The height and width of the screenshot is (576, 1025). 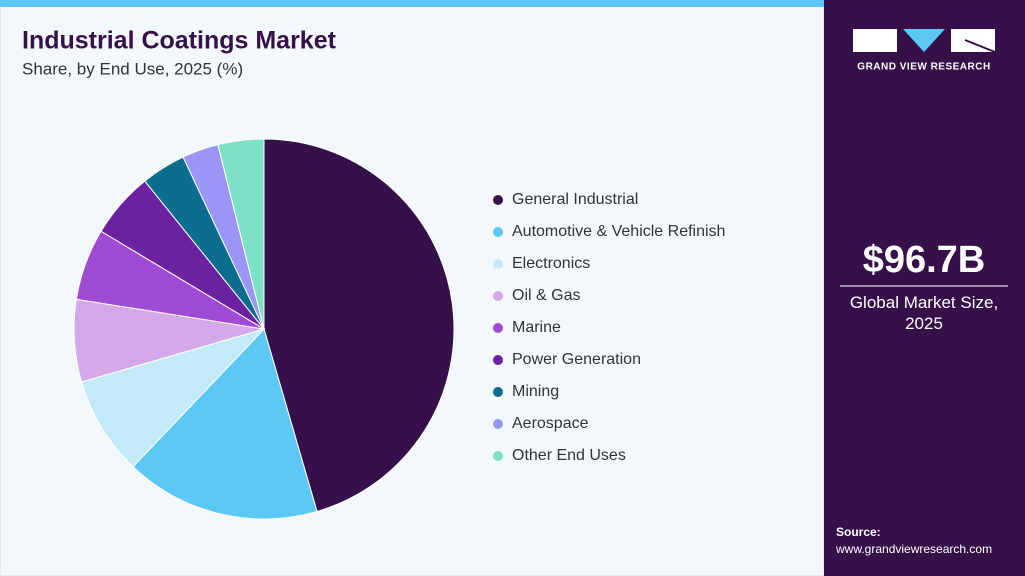 I want to click on legend-label: Aerospace, so click(x=550, y=423).